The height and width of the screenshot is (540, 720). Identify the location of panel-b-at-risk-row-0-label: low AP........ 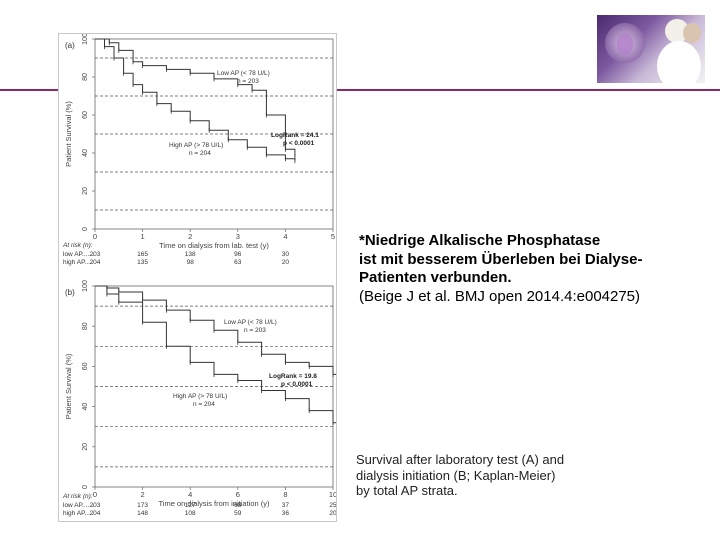
(79, 505).